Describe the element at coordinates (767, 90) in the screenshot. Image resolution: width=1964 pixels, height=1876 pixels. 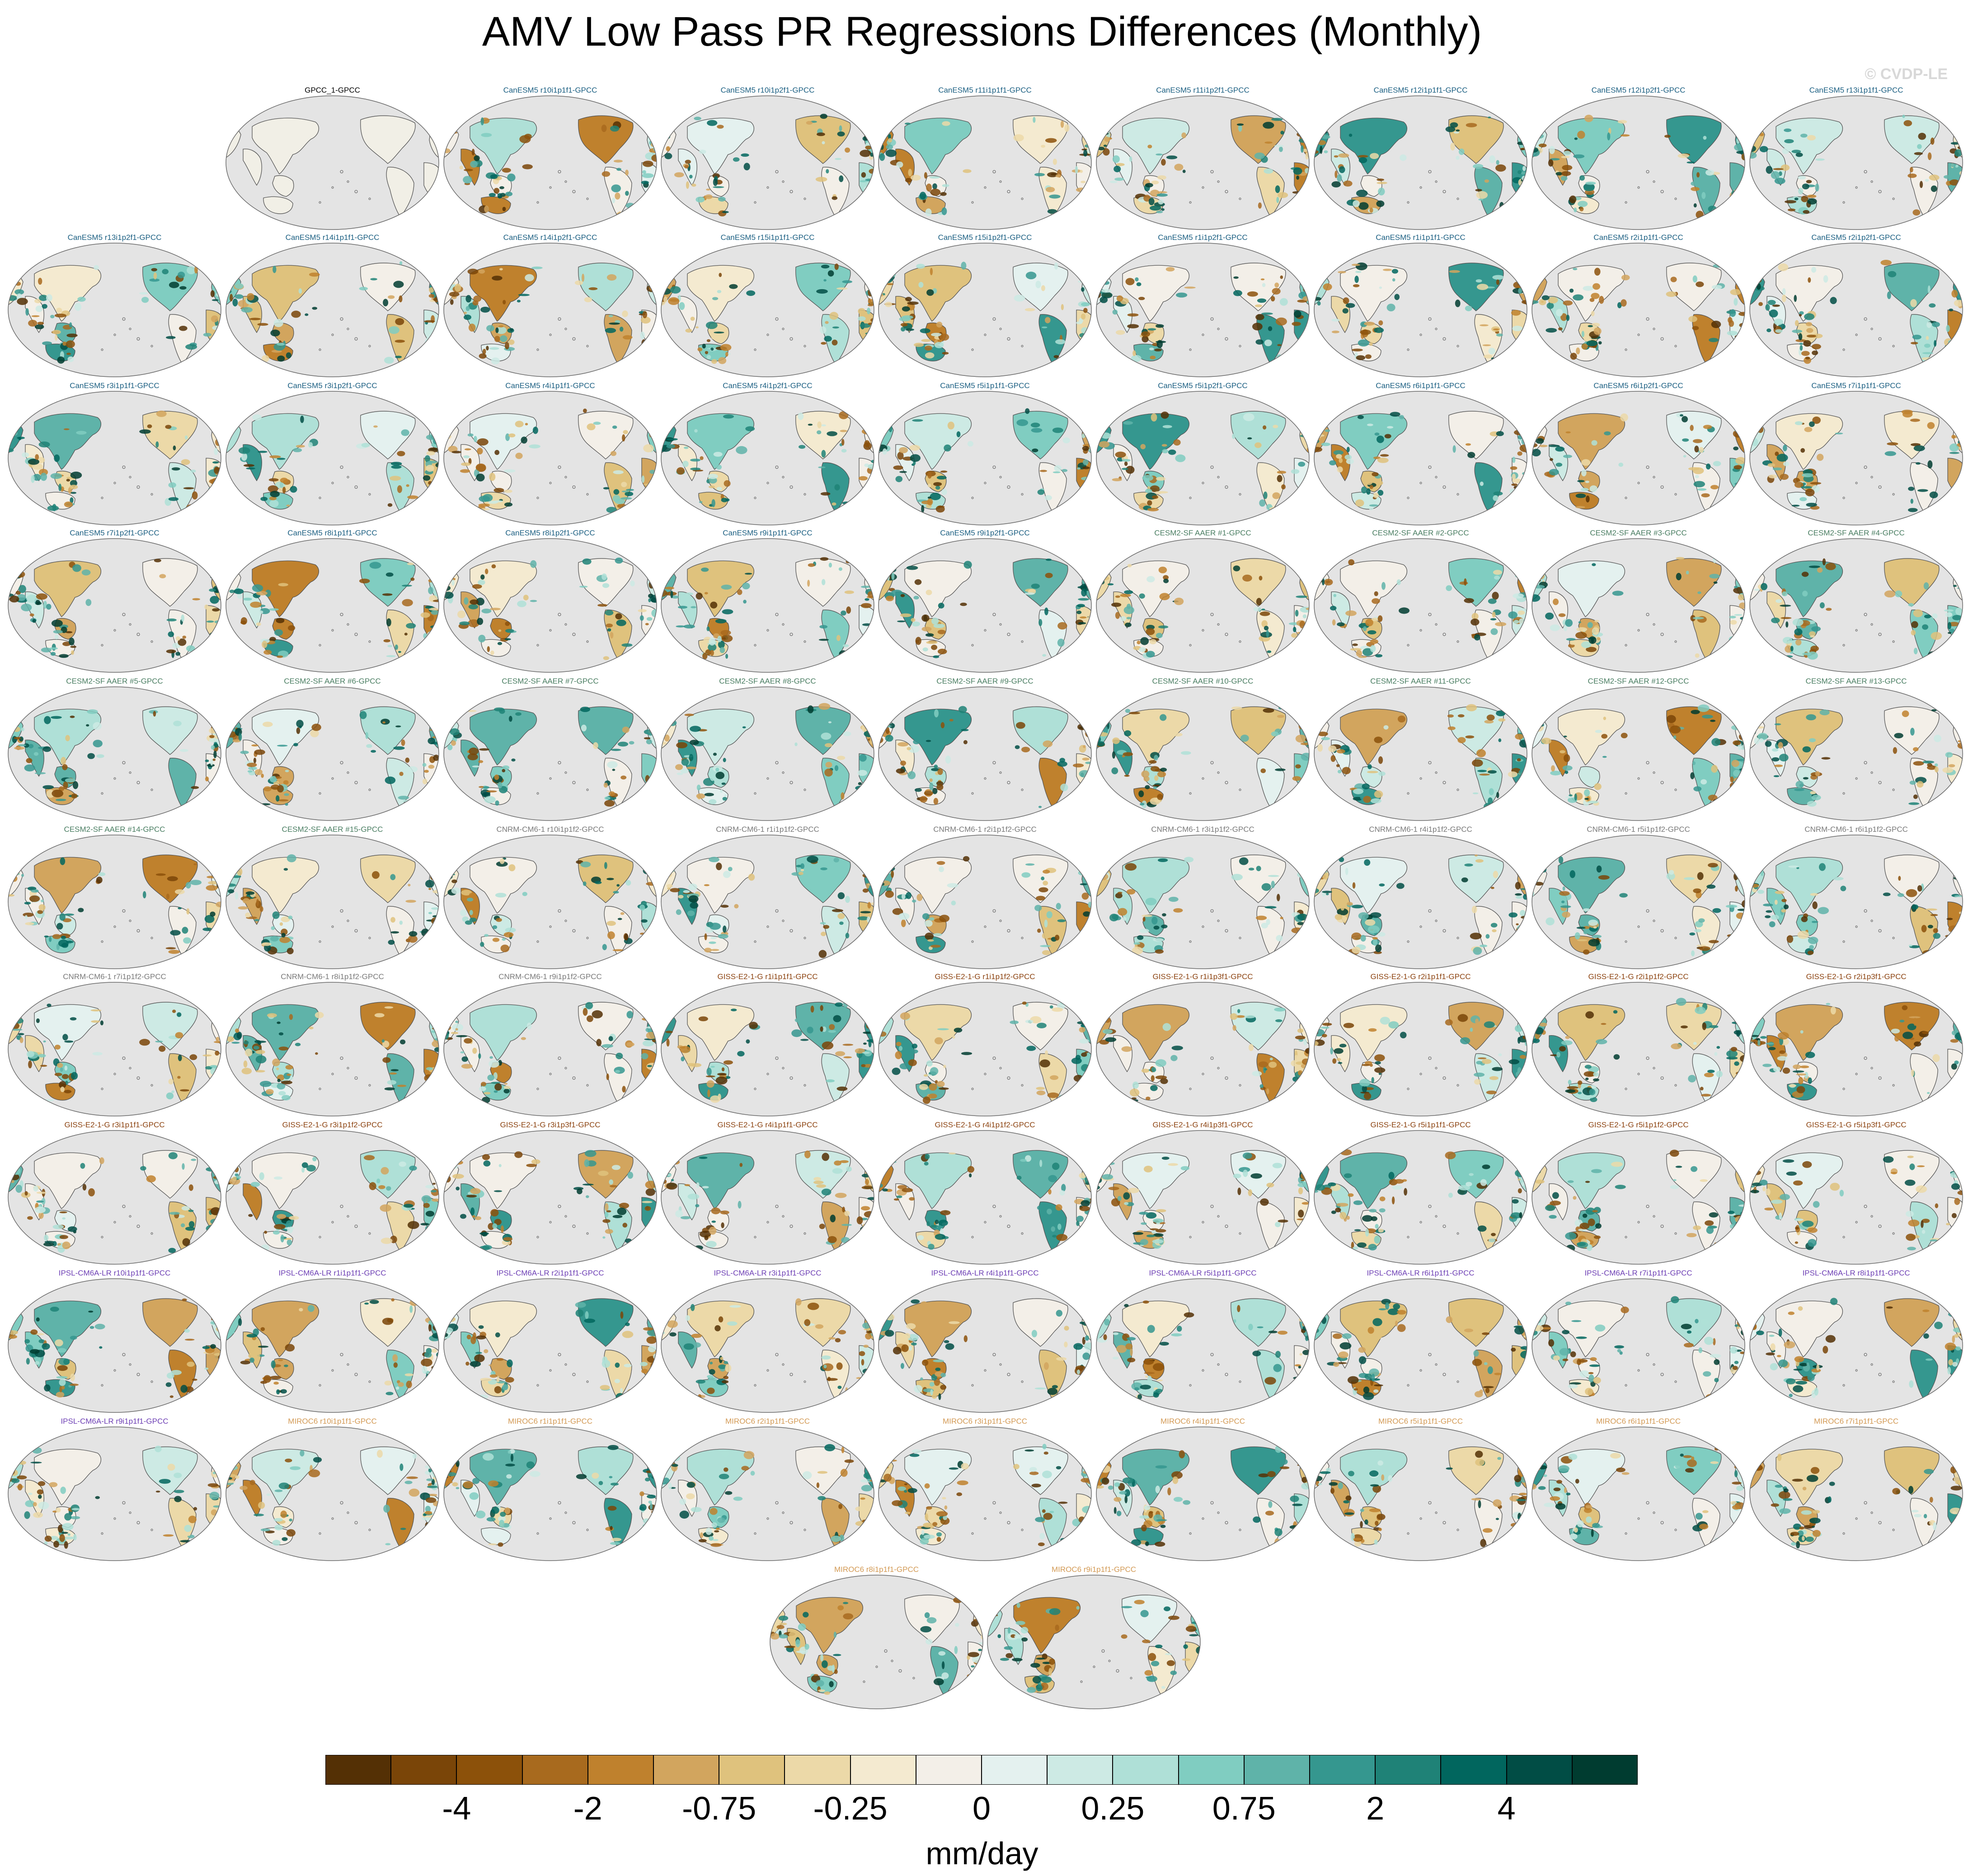
I see `map-panel-label: CanESM5 r10i1p2f1-GPCC` at that location.